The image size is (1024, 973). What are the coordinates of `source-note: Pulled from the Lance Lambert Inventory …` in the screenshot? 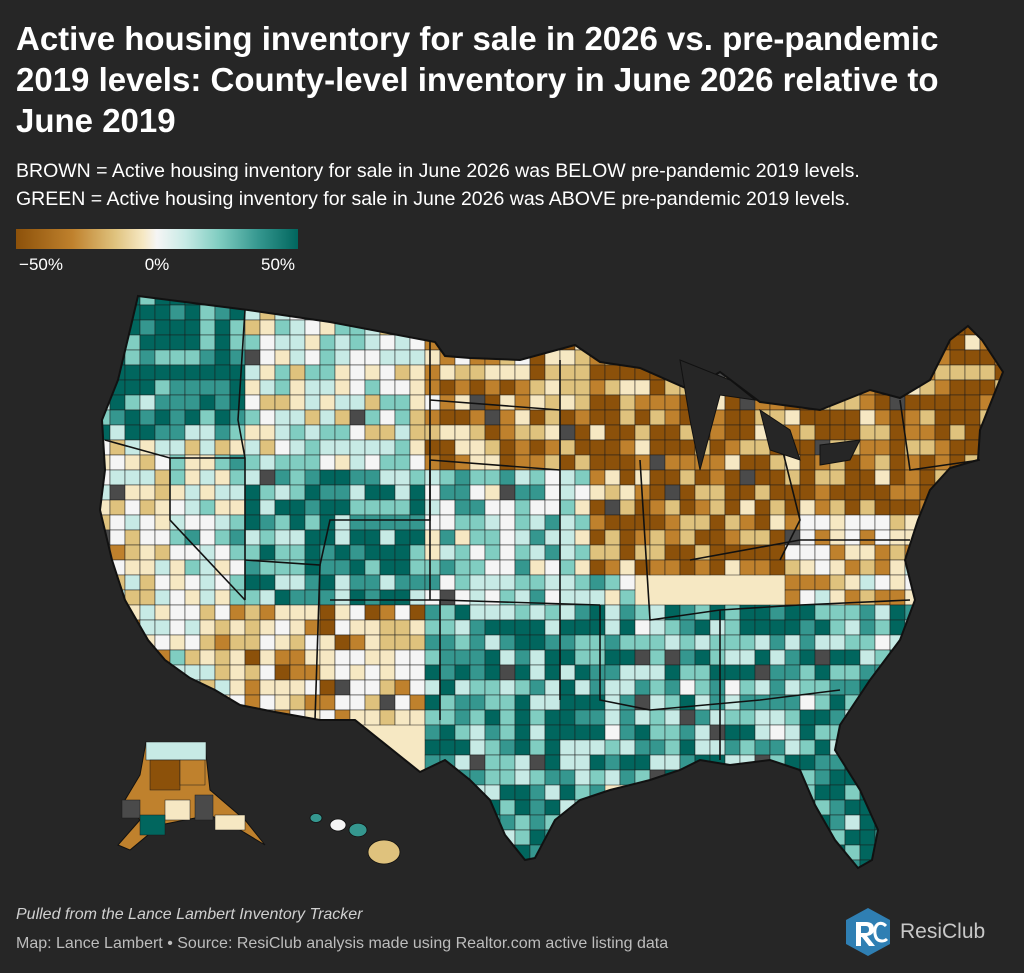 It's located at (189, 914).